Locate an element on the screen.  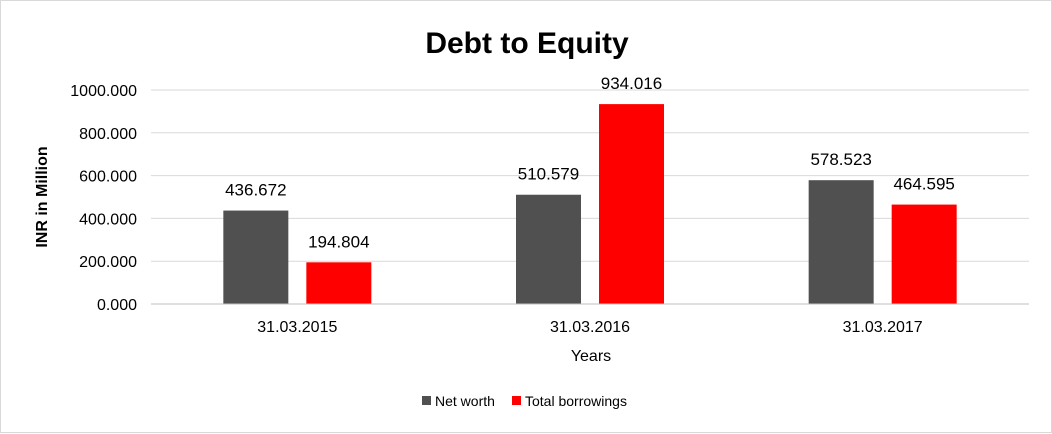
x-tick-label: 31.03.2016 is located at coordinates (590, 327).